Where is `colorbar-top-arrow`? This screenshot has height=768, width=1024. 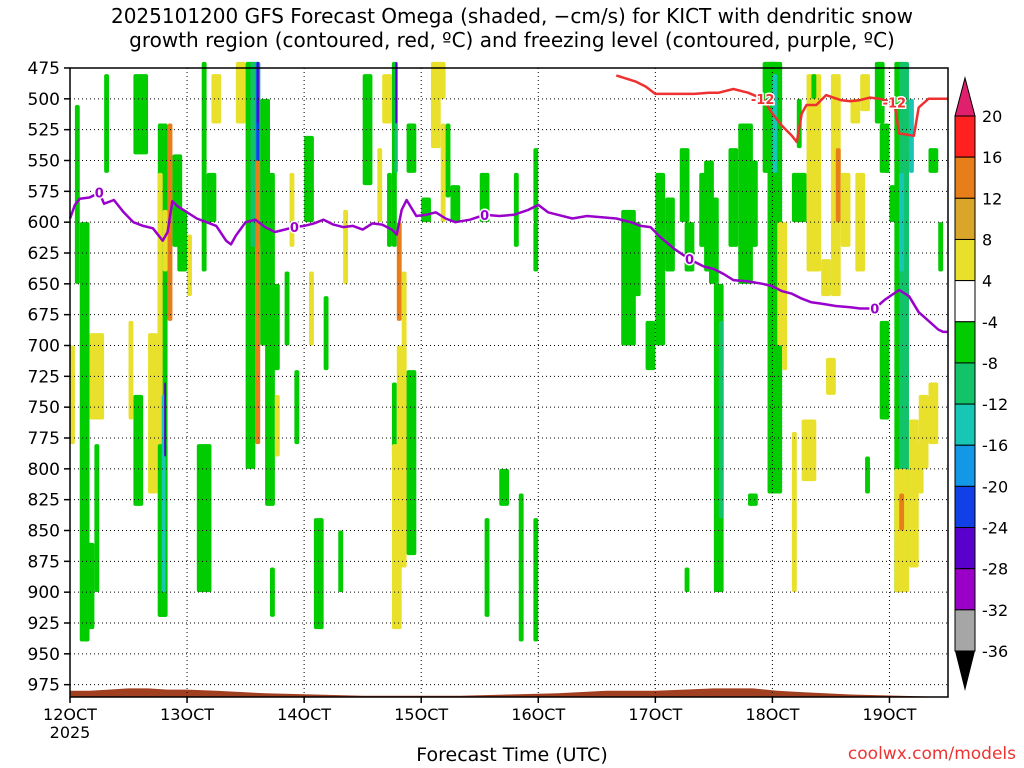 colorbar-top-arrow is located at coordinates (965, 96).